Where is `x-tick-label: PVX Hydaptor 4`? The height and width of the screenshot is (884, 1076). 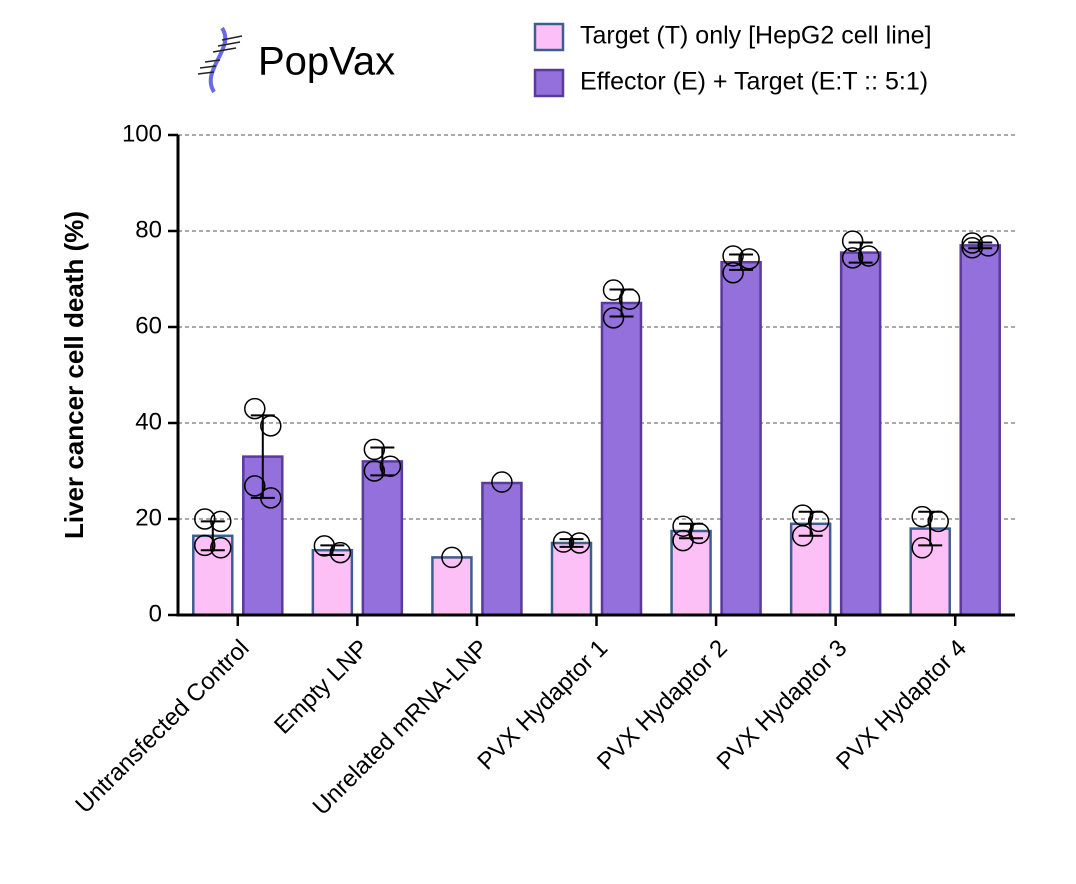
x-tick-label: PVX Hydaptor 4 is located at coordinates (901, 705).